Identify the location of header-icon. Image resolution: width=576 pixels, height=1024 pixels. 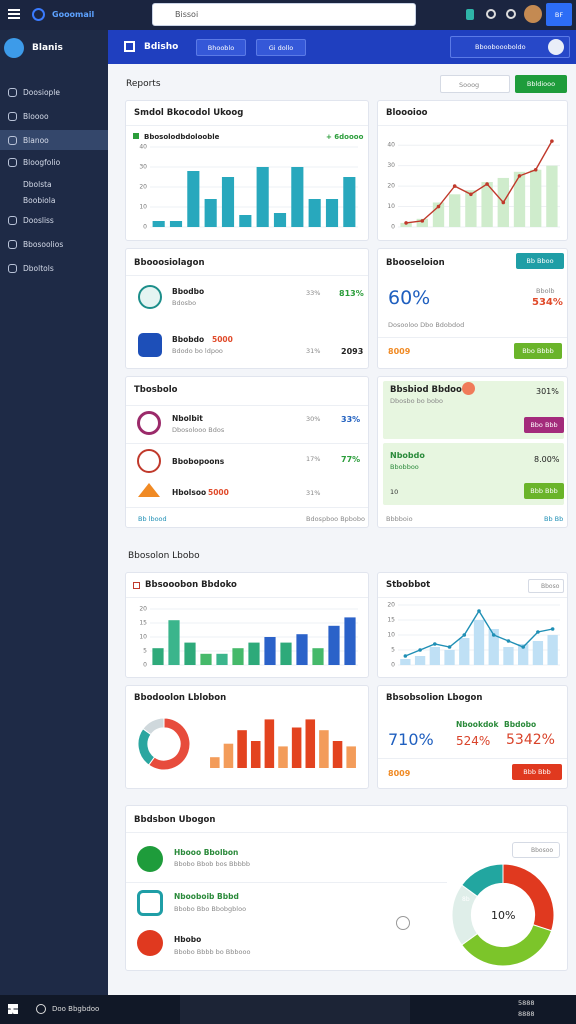
(129, 46).